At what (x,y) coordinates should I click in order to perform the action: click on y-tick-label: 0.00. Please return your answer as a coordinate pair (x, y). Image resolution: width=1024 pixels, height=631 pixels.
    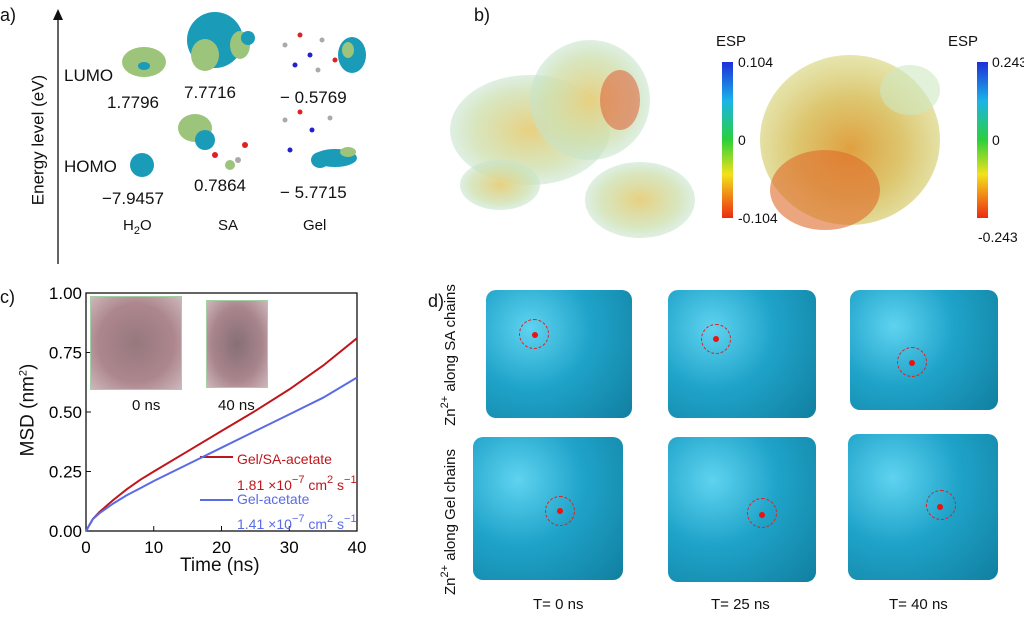
    Looking at the image, I should click on (65, 531).